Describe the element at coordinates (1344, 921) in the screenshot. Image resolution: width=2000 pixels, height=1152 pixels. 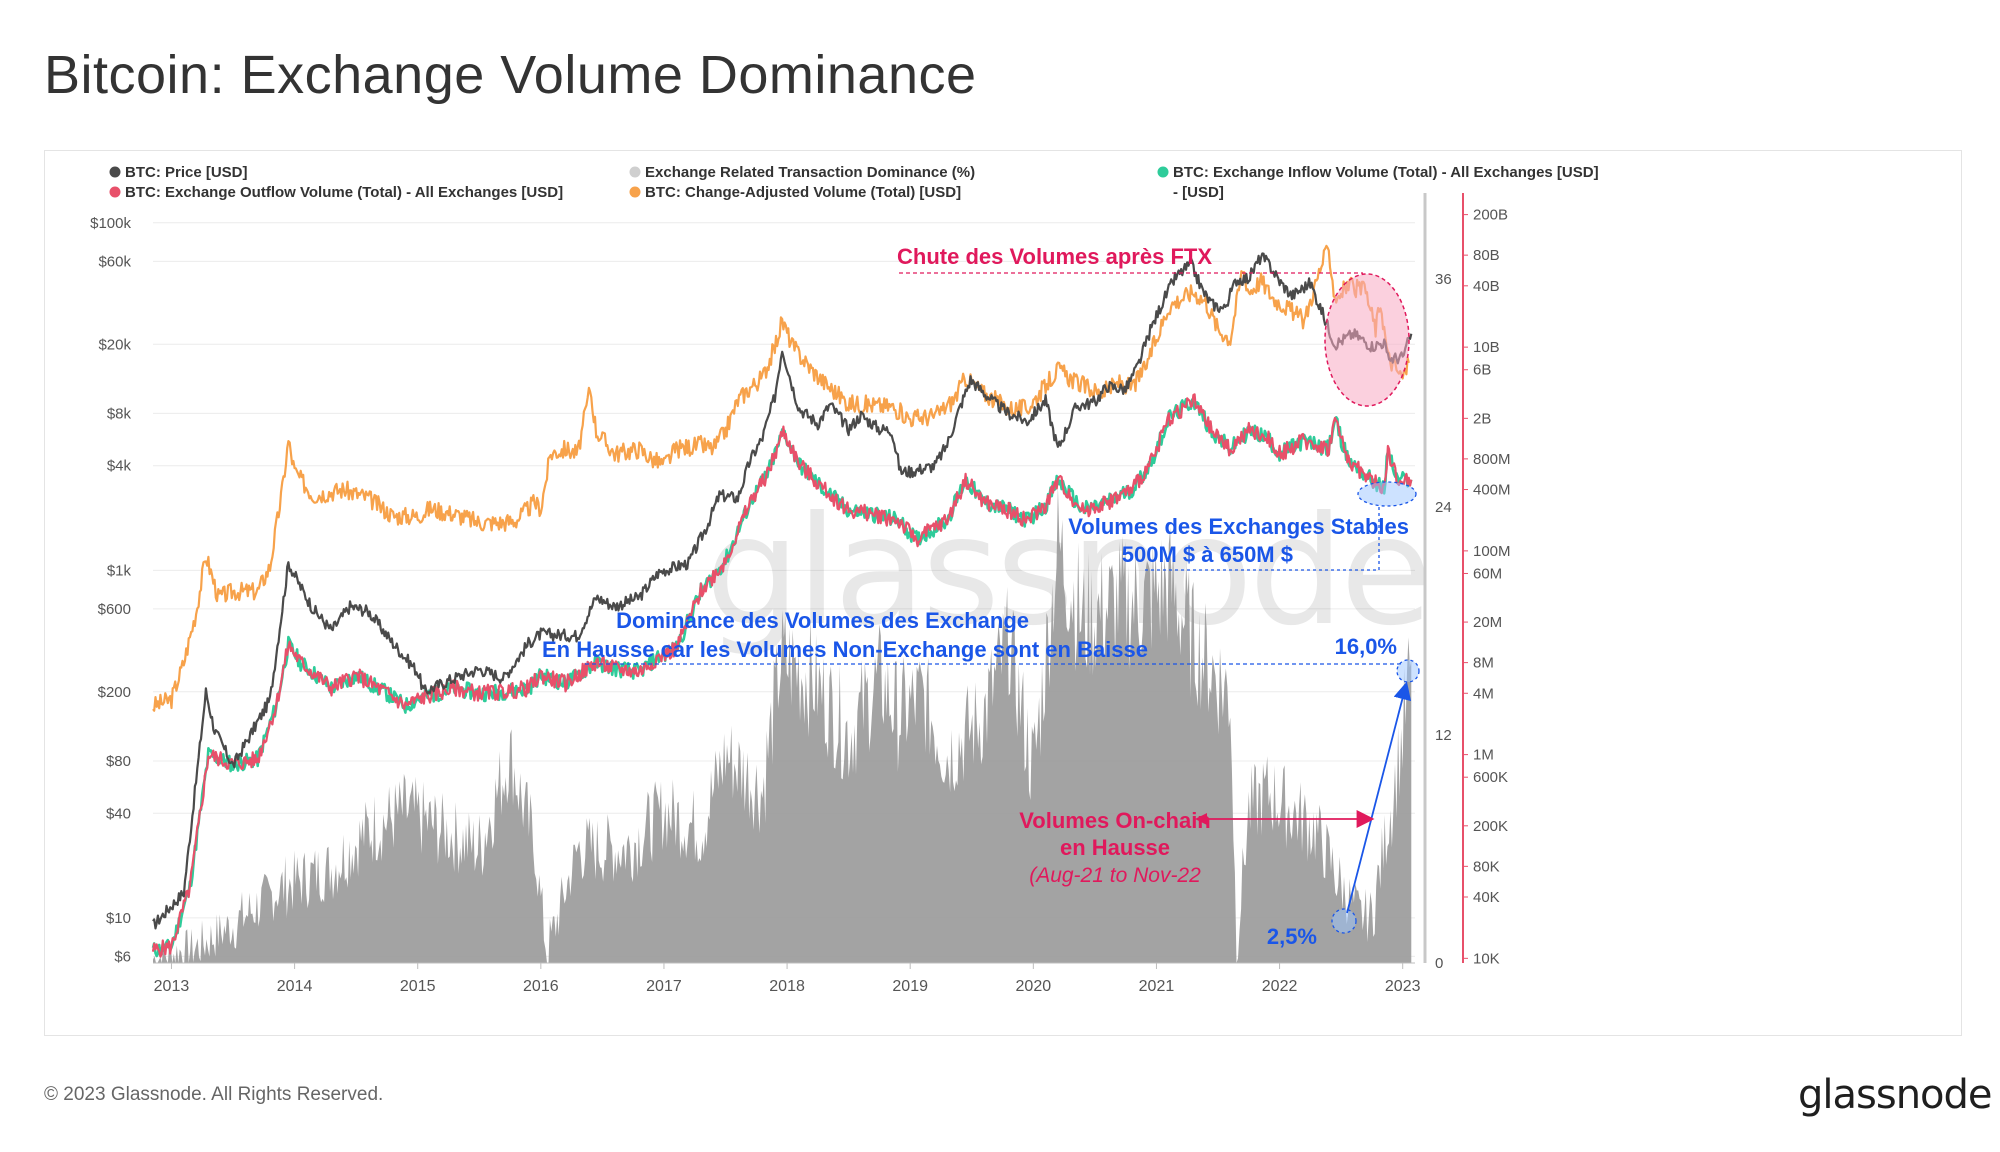
I see `dominance-2-5pct-circle` at that location.